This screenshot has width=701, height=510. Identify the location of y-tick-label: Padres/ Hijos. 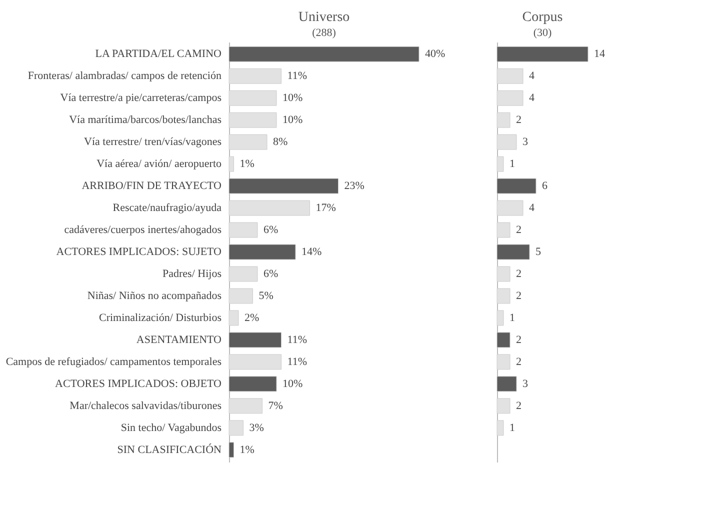
(192, 274).